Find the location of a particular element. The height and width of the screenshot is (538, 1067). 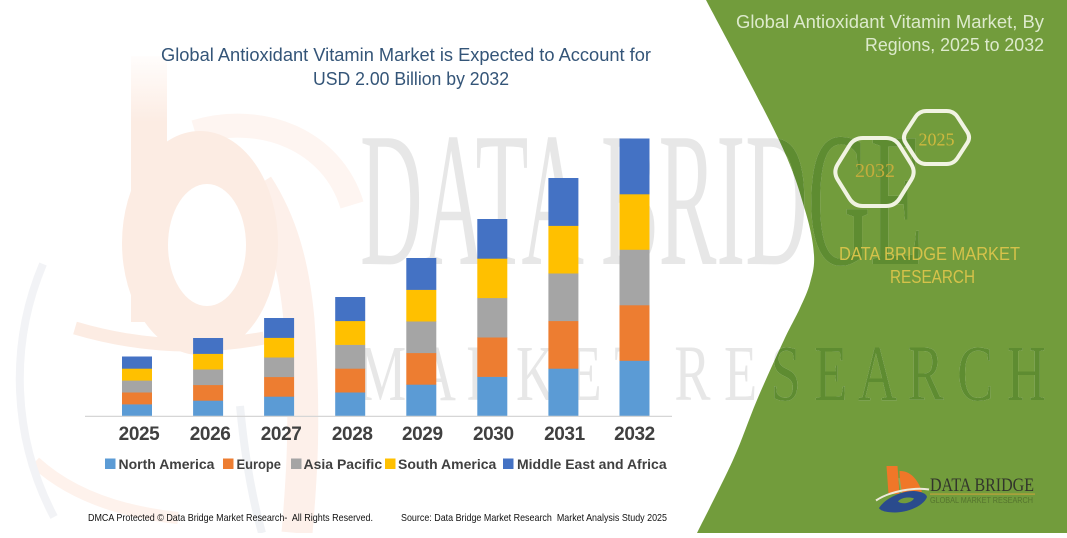

svg-text: DATA BRIDGE is located at coordinates (982, 485).